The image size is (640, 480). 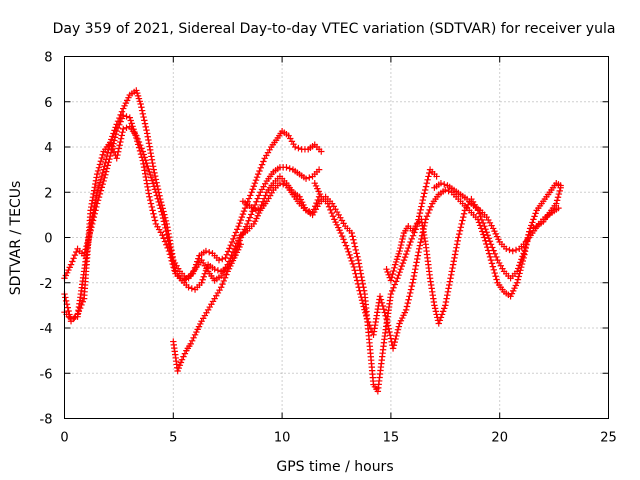 I want to click on series-track-d, so click(x=207, y=308).